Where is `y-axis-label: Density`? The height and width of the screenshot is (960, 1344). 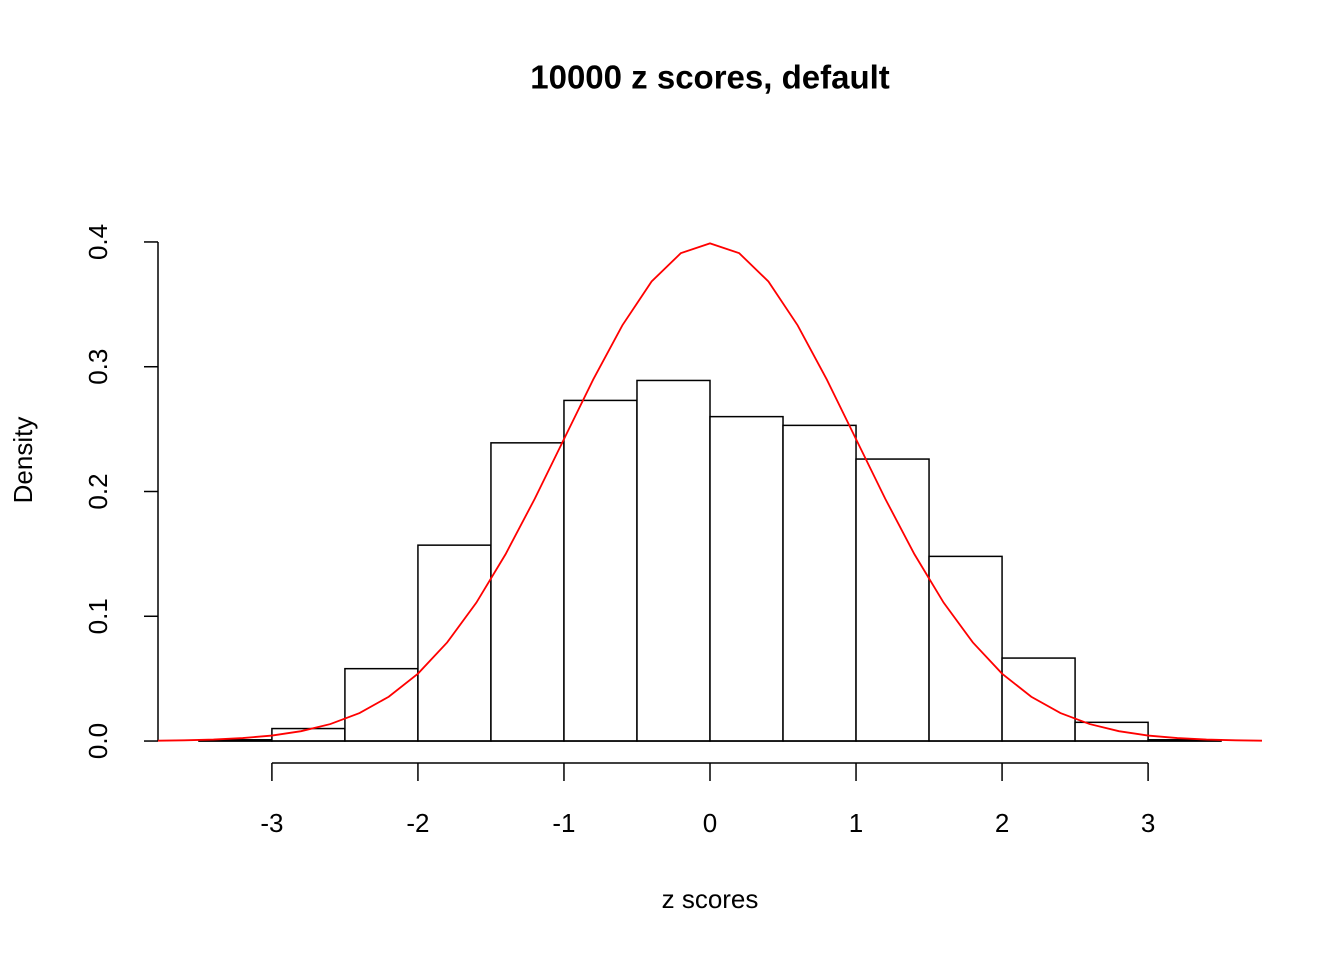 y-axis-label: Density is located at coordinates (23, 460).